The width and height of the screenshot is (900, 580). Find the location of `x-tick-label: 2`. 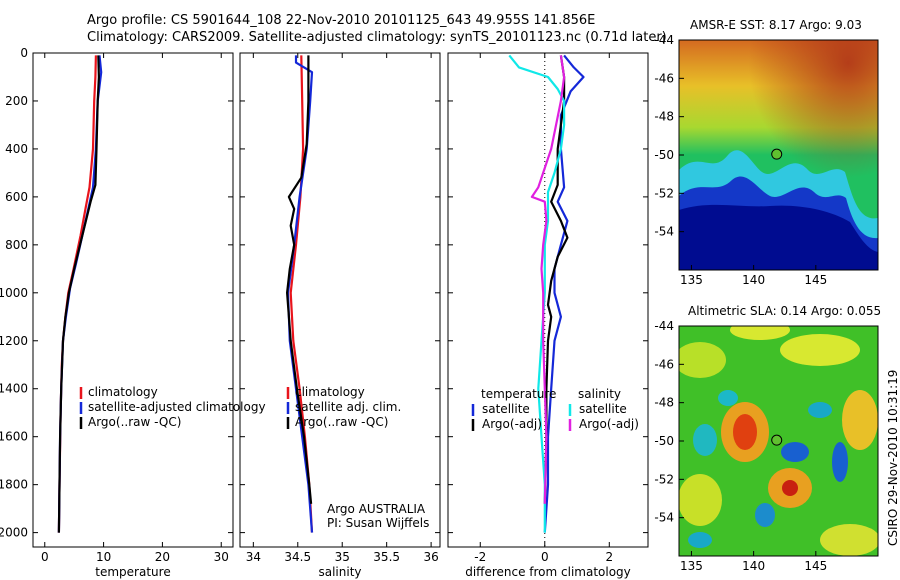

x-tick-label: 2 is located at coordinates (609, 557).